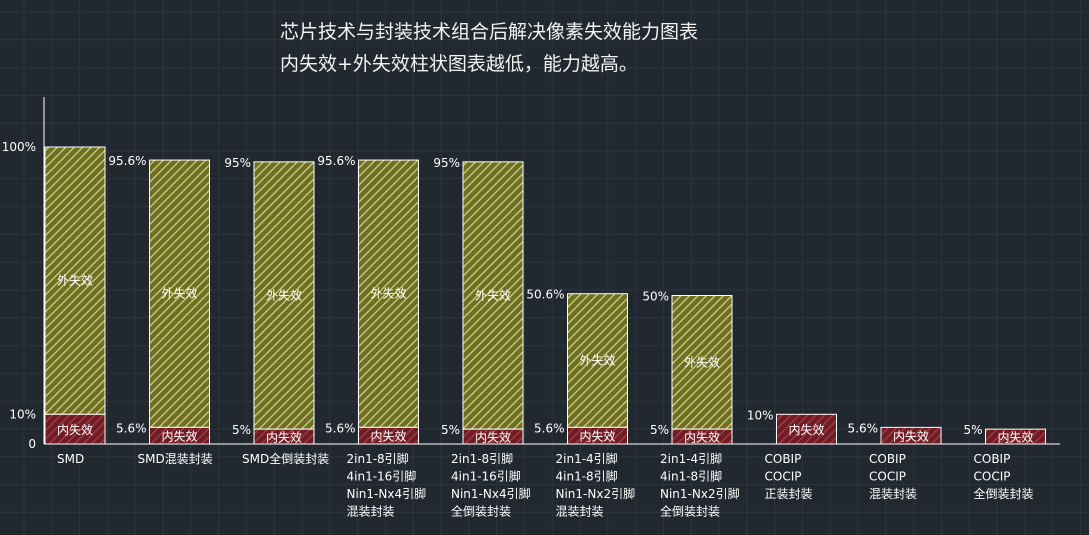 This screenshot has width=1089, height=535. I want to click on y-tick-label: 10%, so click(22, 414).